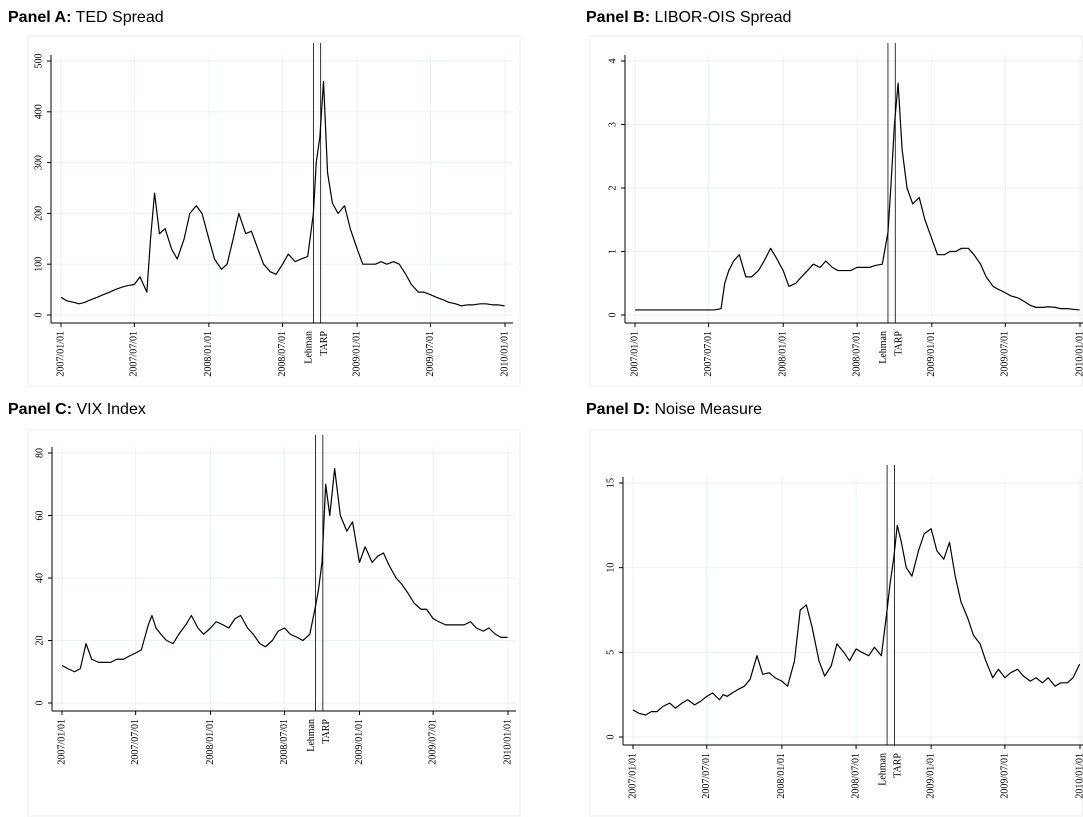 Image resolution: width=1083 pixels, height=817 pixels. What do you see at coordinates (610, 652) in the screenshot?
I see `y-tick-label: 5` at bounding box center [610, 652].